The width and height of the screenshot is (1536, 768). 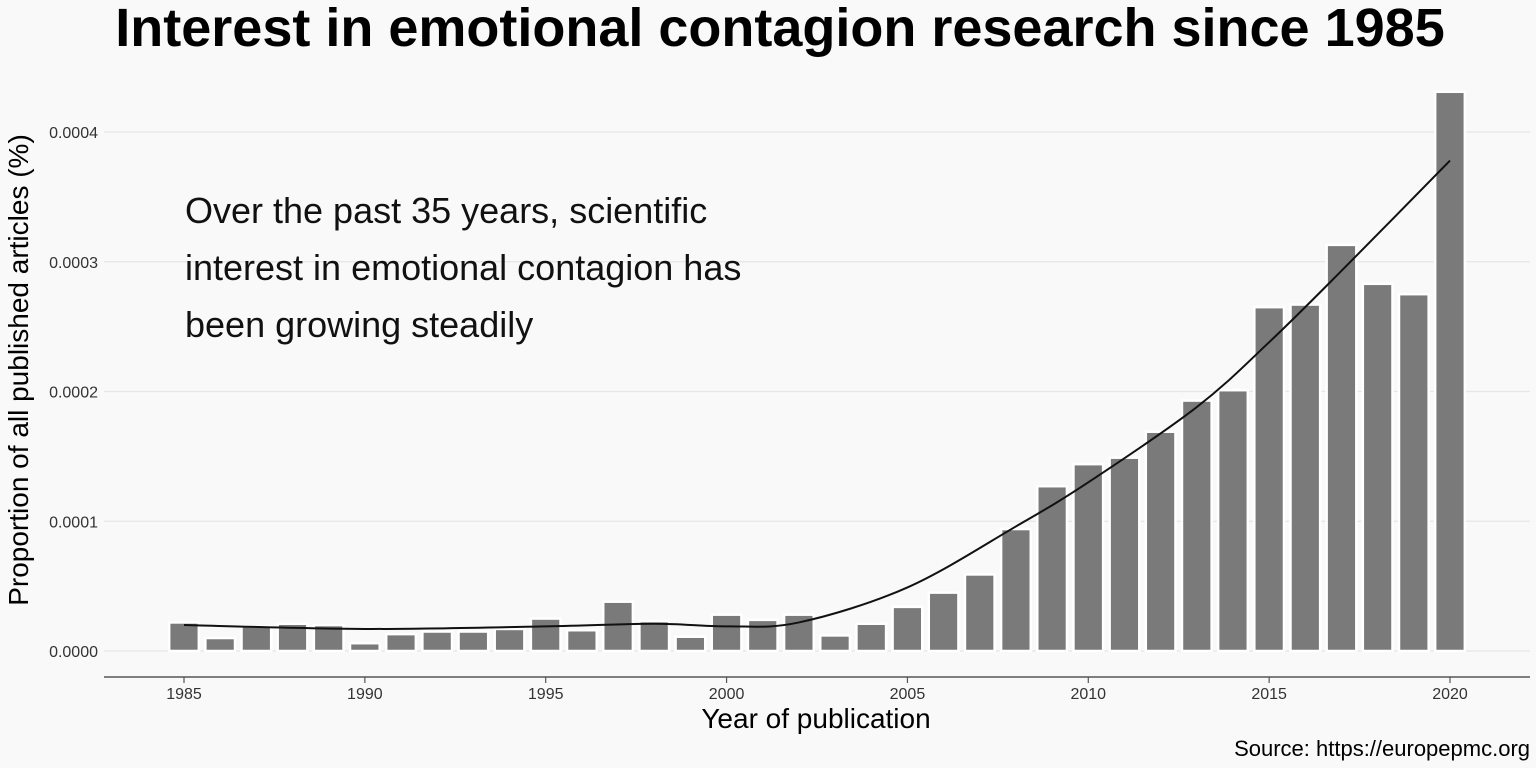 I want to click on bar-2010, so click(x=1088, y=557).